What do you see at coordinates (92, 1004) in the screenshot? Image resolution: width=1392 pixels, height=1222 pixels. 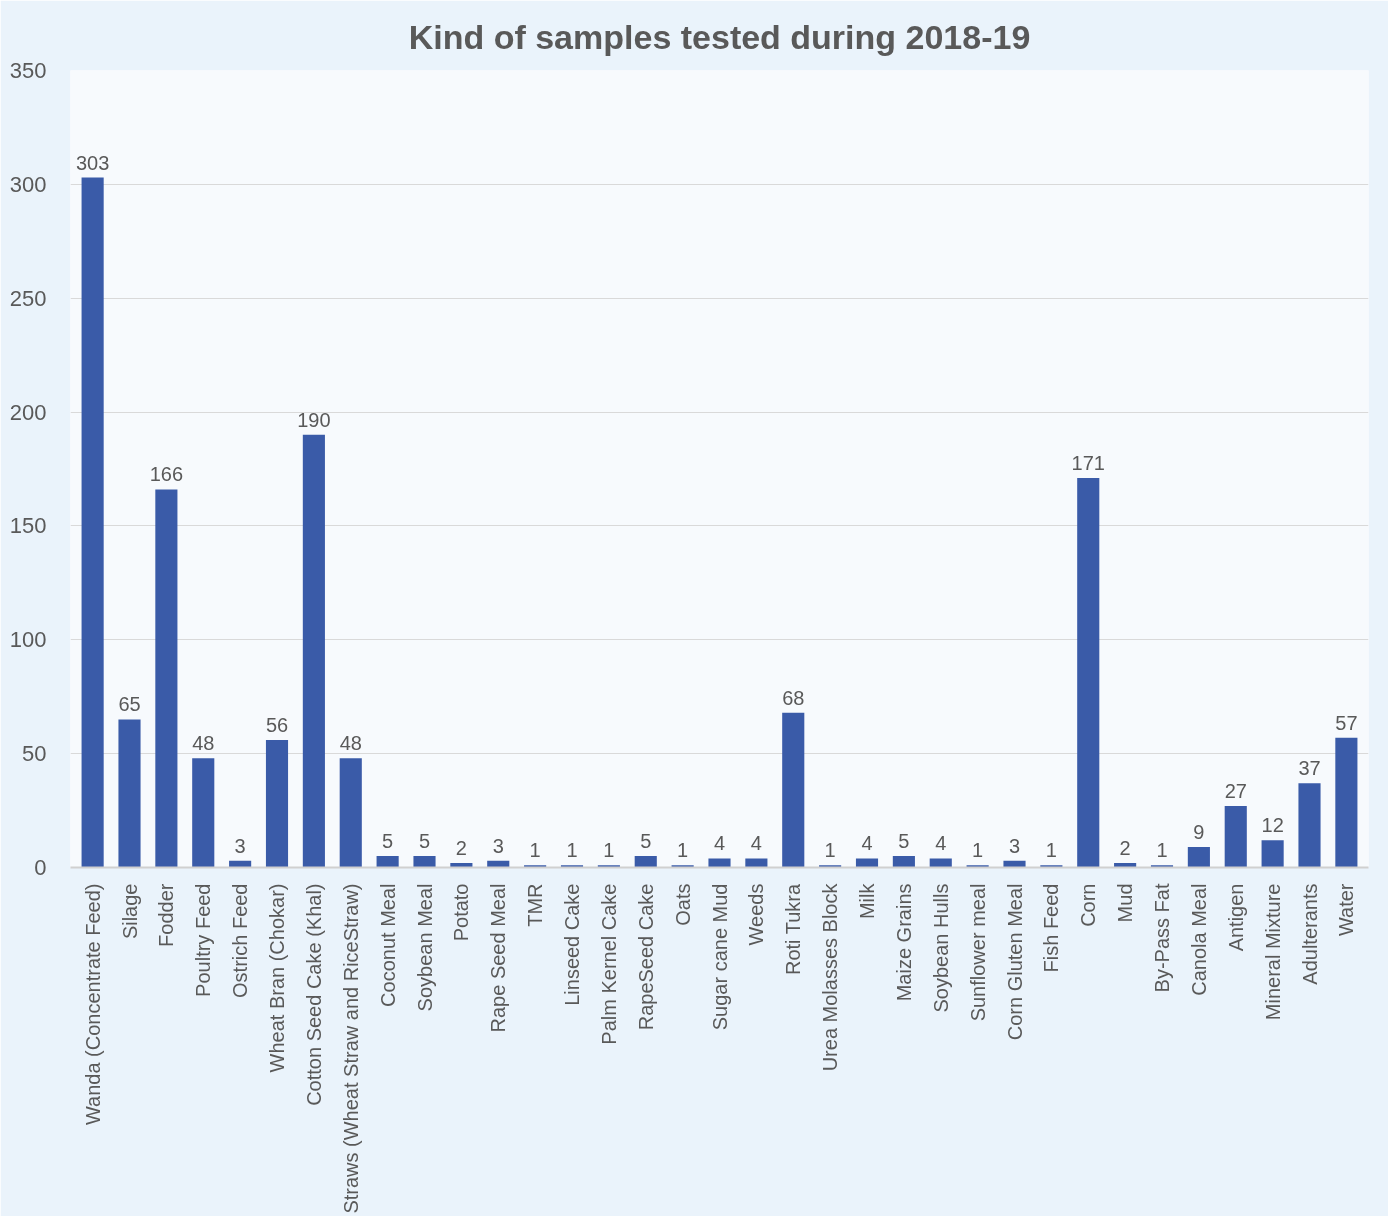 I see `x-tick-label: Wanda (Concentrate Feed)` at bounding box center [92, 1004].